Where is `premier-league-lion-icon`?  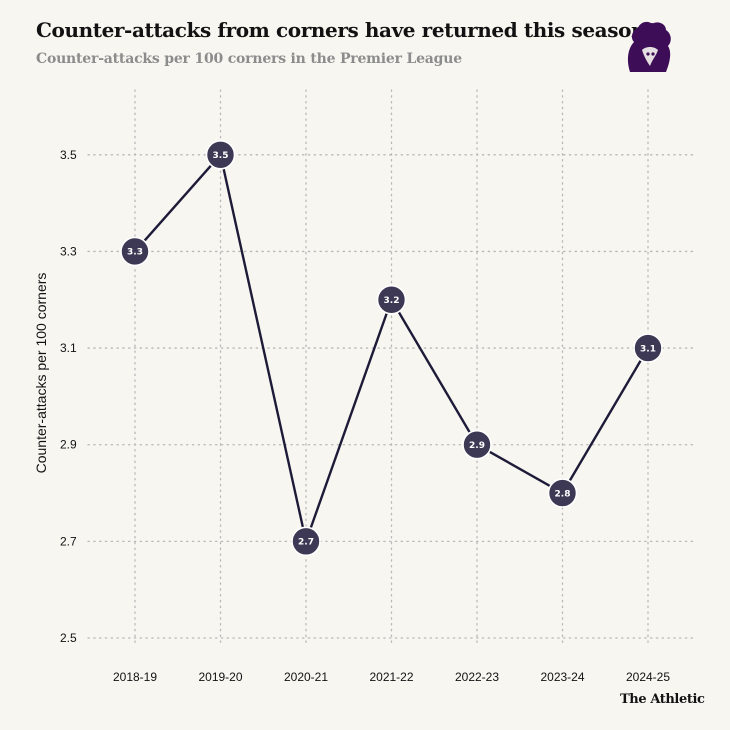 premier-league-lion-icon is located at coordinates (649, 46).